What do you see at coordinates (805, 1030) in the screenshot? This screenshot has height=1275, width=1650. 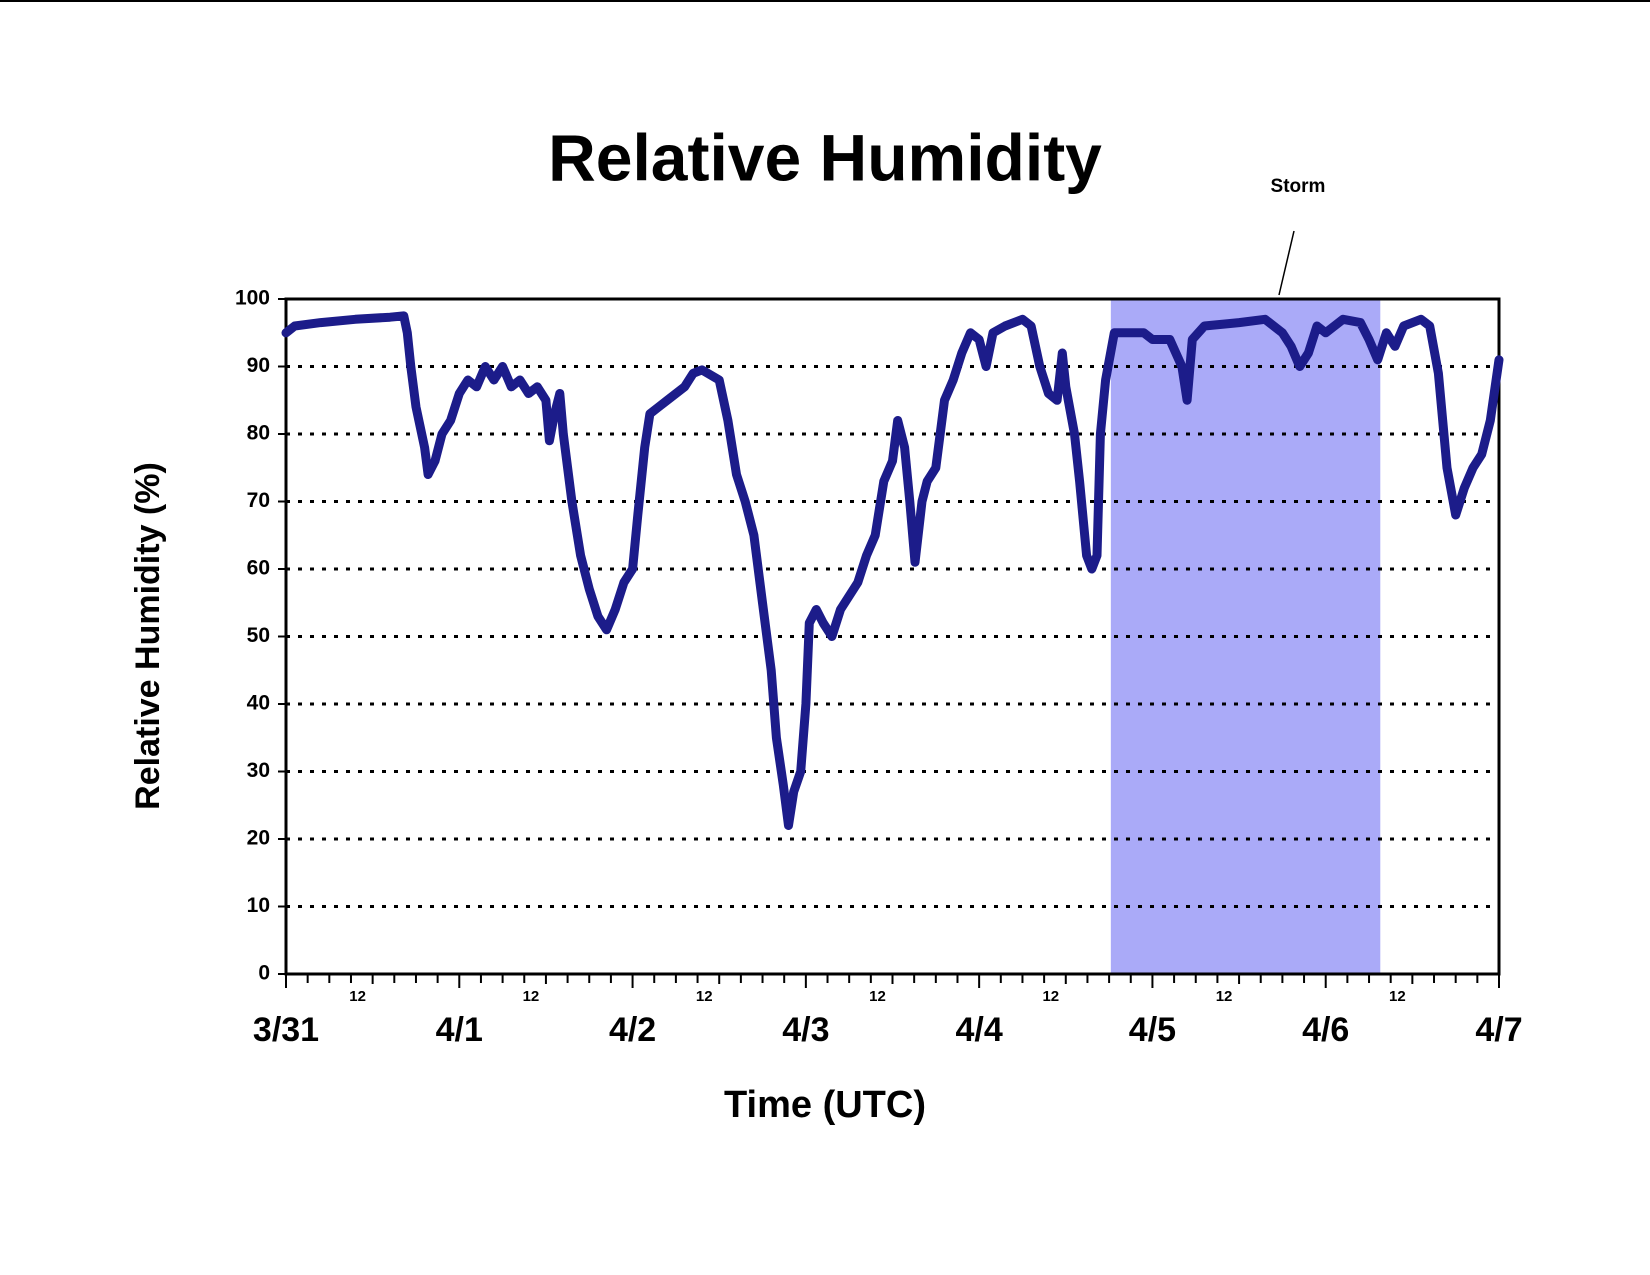 I see `x-date-label: 4/3` at bounding box center [805, 1030].